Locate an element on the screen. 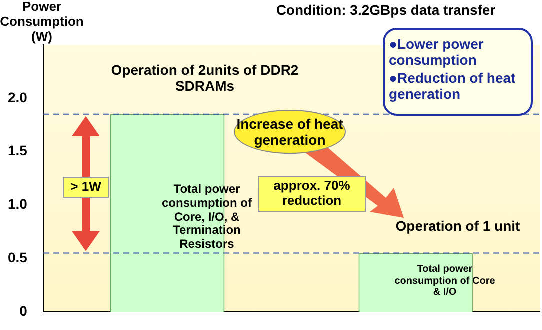  y-tick-label: 2.0 is located at coordinates (18, 97).